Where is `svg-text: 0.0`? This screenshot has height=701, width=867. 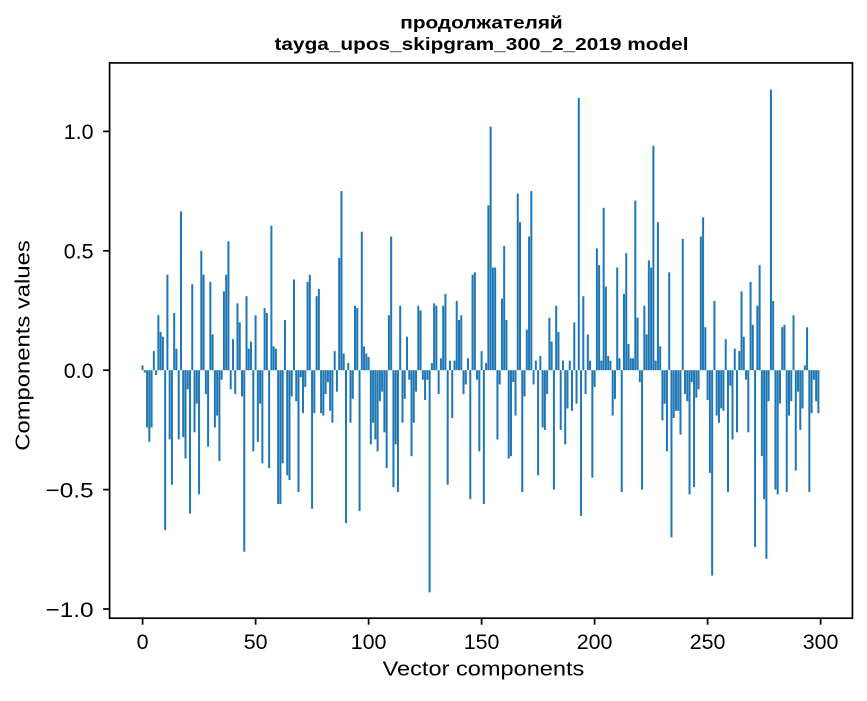
svg-text: 0.0 is located at coordinates (79, 371).